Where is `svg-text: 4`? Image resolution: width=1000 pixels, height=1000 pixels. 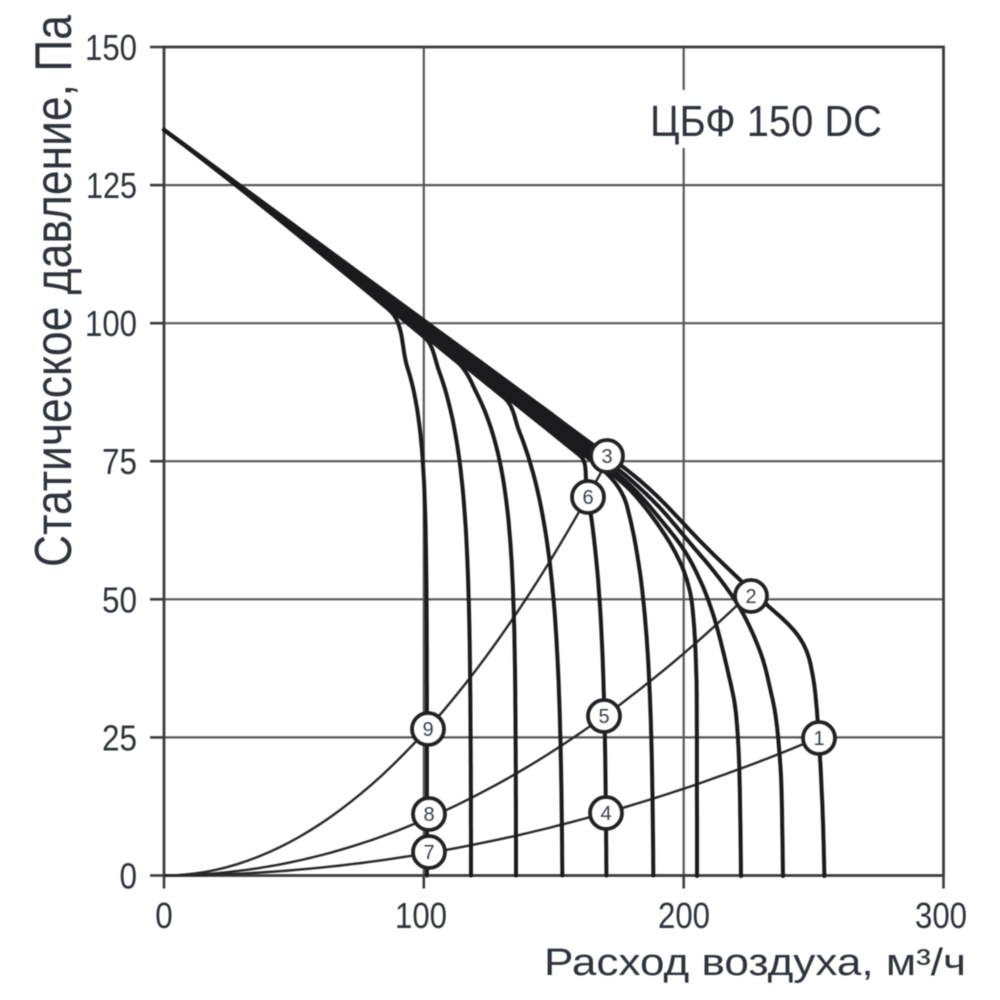 svg-text: 4 is located at coordinates (605, 814).